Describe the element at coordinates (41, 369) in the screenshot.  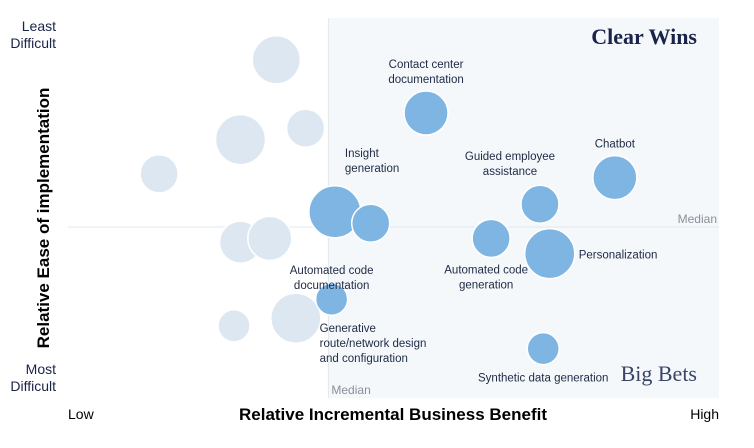
I see `y-tick-label-bottom-line: Most` at that location.